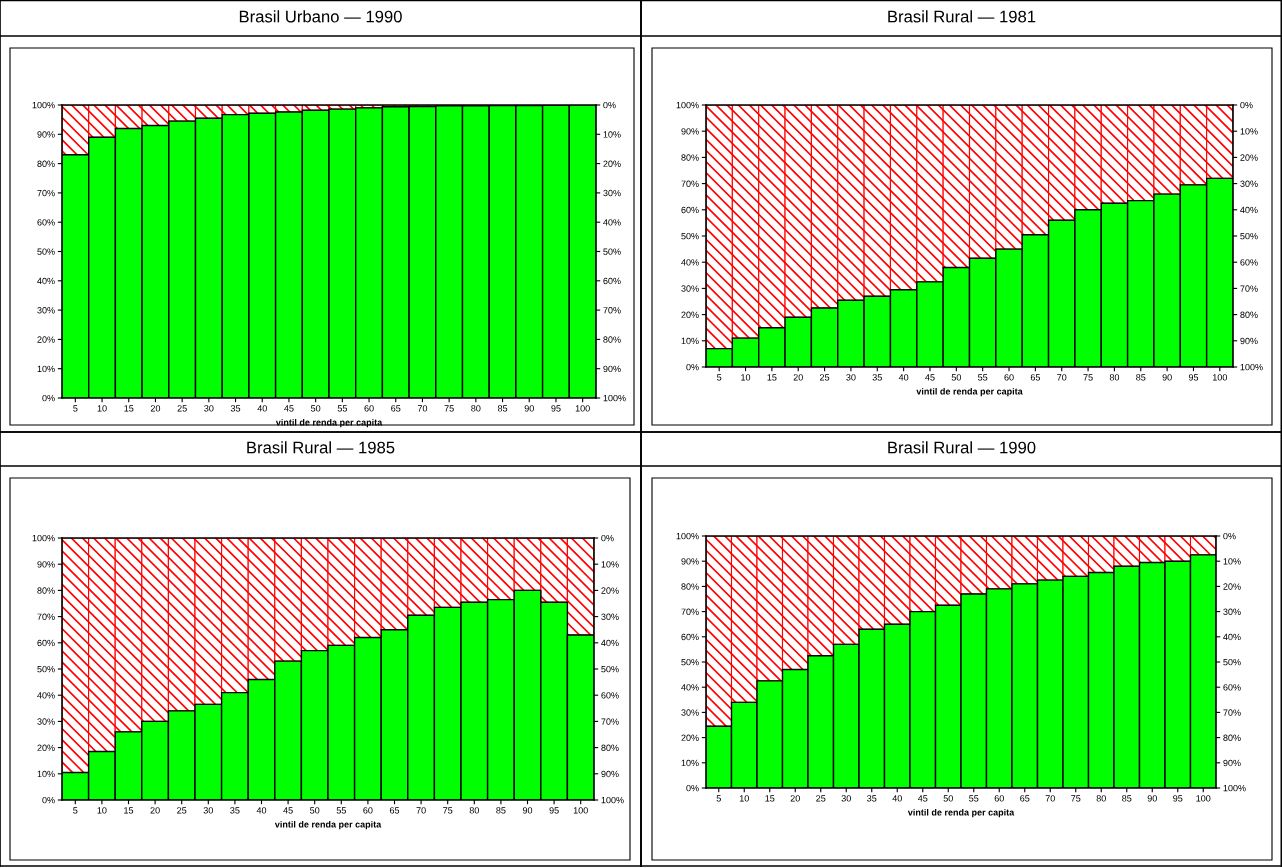  What do you see at coordinates (690, 611) in the screenshot?
I see `y-tick-label: 70%` at bounding box center [690, 611].